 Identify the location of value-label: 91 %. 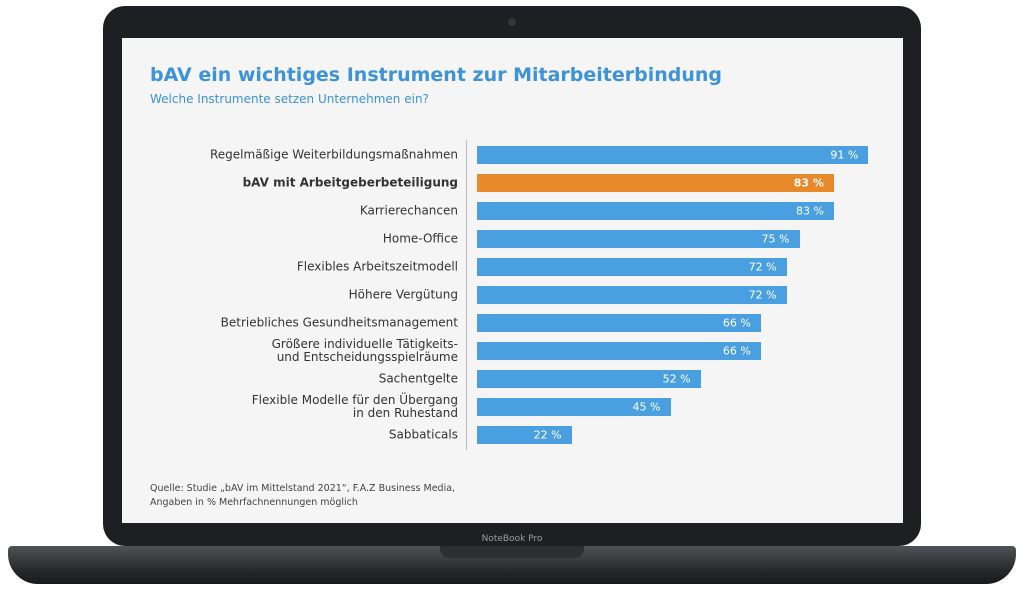
(844, 155).